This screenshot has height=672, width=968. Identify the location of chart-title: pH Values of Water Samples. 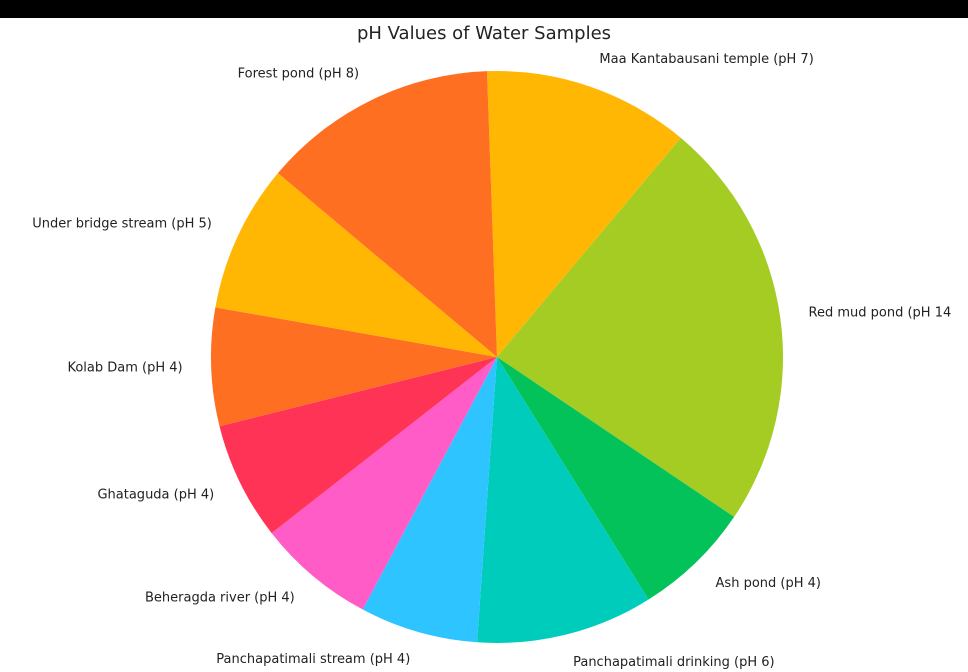
(484, 33).